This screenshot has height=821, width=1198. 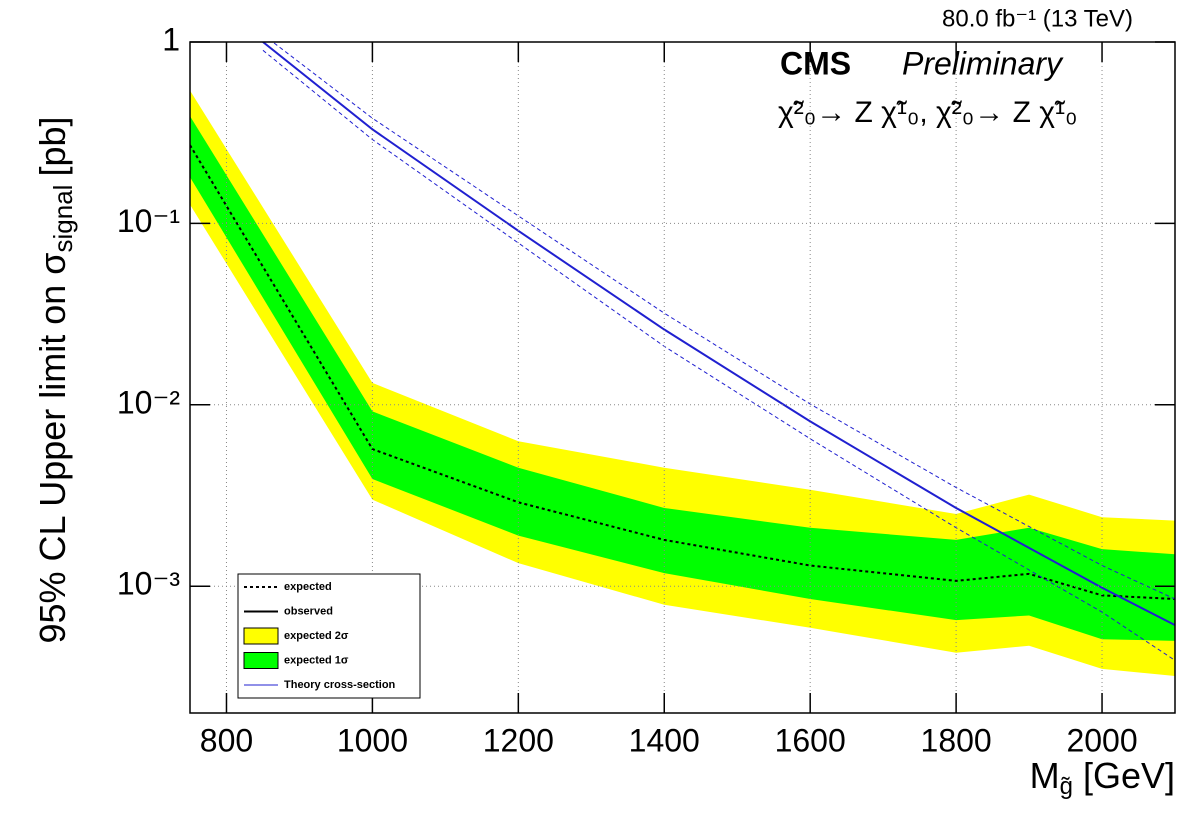 I want to click on x-tick-label: 2000, so click(x=1101, y=740).